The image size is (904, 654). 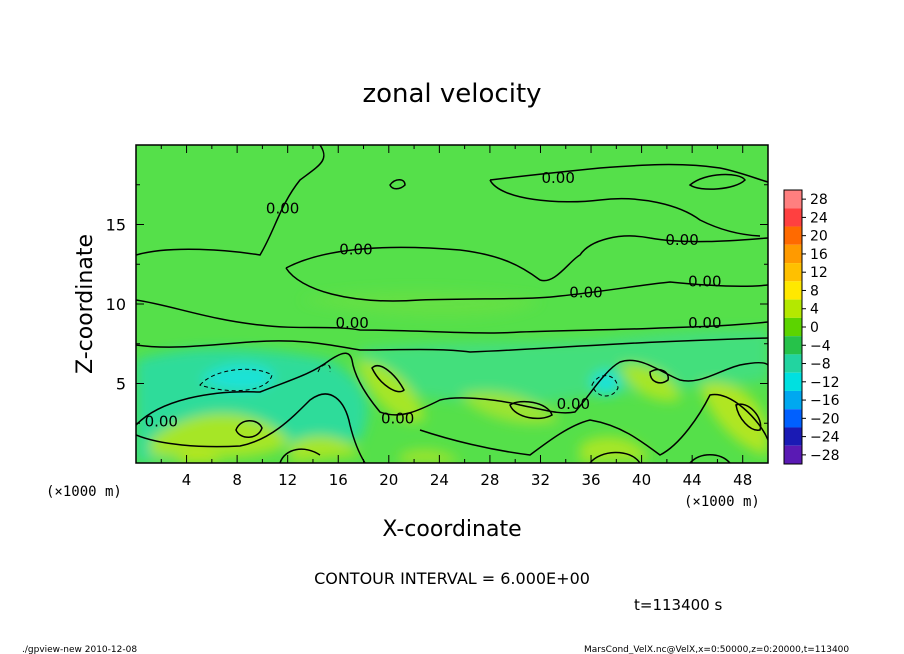 I want to click on y-tick-labels: 5 10 15, so click(x=116, y=305).